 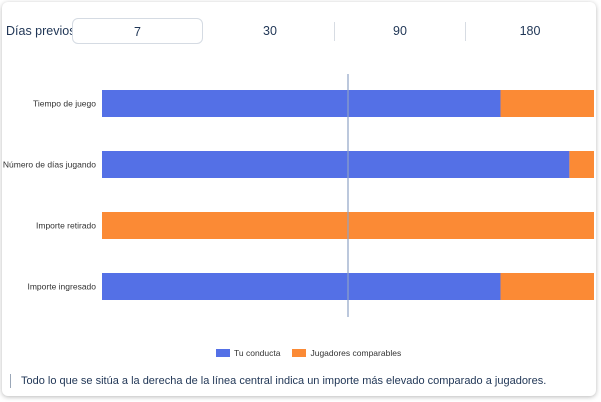 What do you see at coordinates (49, 165) in the screenshot?
I see `category-label: Número de días jugando` at bounding box center [49, 165].